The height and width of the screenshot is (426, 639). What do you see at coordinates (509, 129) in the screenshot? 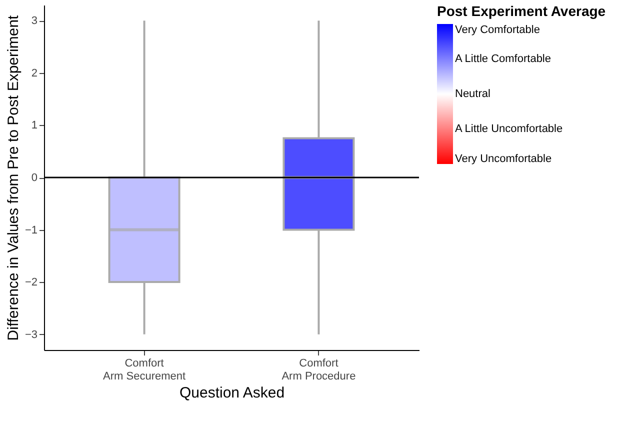
I see `color-bar-label: A Little Uncomfortable` at bounding box center [509, 129].